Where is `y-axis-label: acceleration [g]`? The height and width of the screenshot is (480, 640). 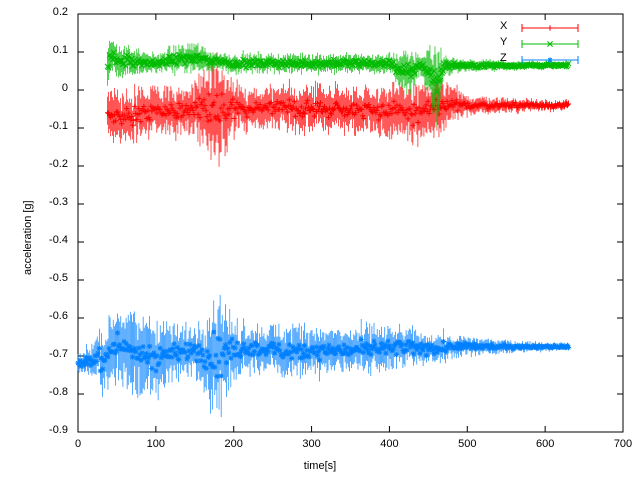 y-axis-label: acceleration [g] is located at coordinates (28, 237).